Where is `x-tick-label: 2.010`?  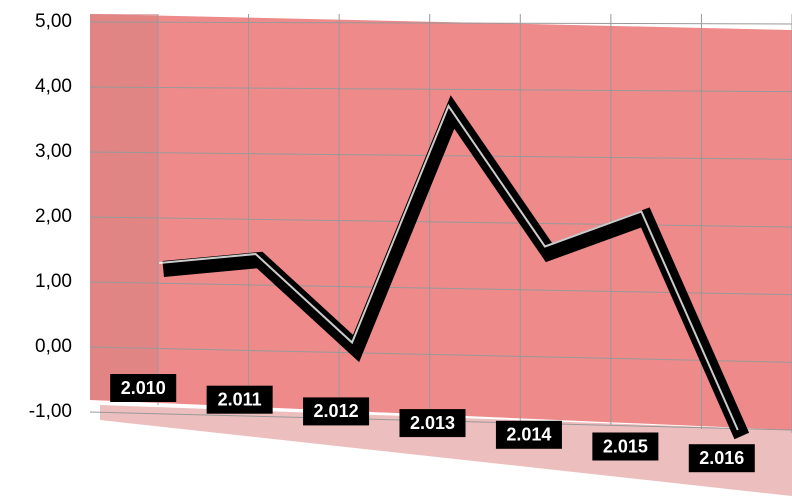 x-tick-label: 2.010 is located at coordinates (143, 388).